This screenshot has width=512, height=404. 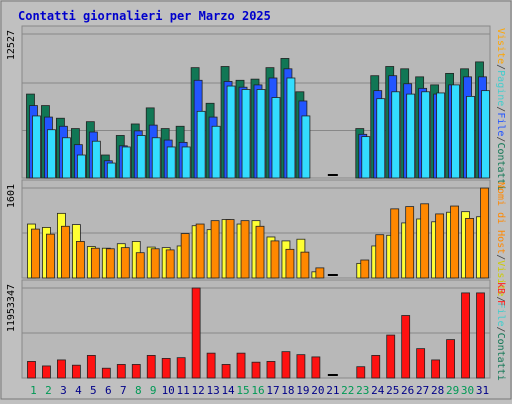 What do you see at coordinates (500, 357) in the screenshot?
I see `legend-entry: Contatti` at bounding box center [500, 357].